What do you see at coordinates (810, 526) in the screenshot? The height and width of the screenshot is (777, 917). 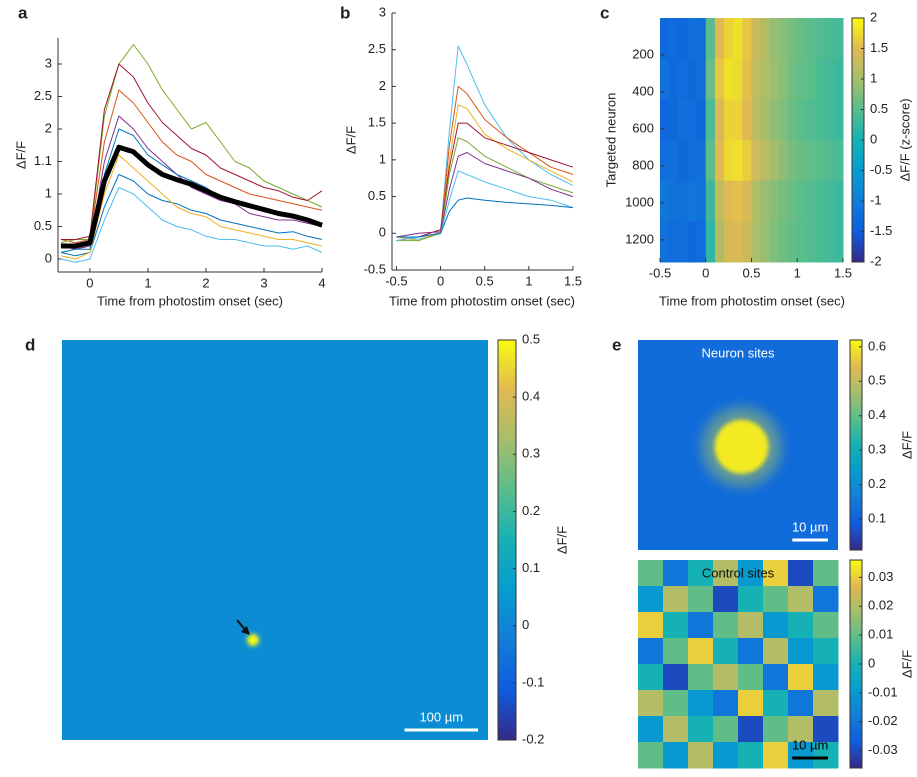 I see `scale-bar-label: 10 µm` at bounding box center [810, 526].